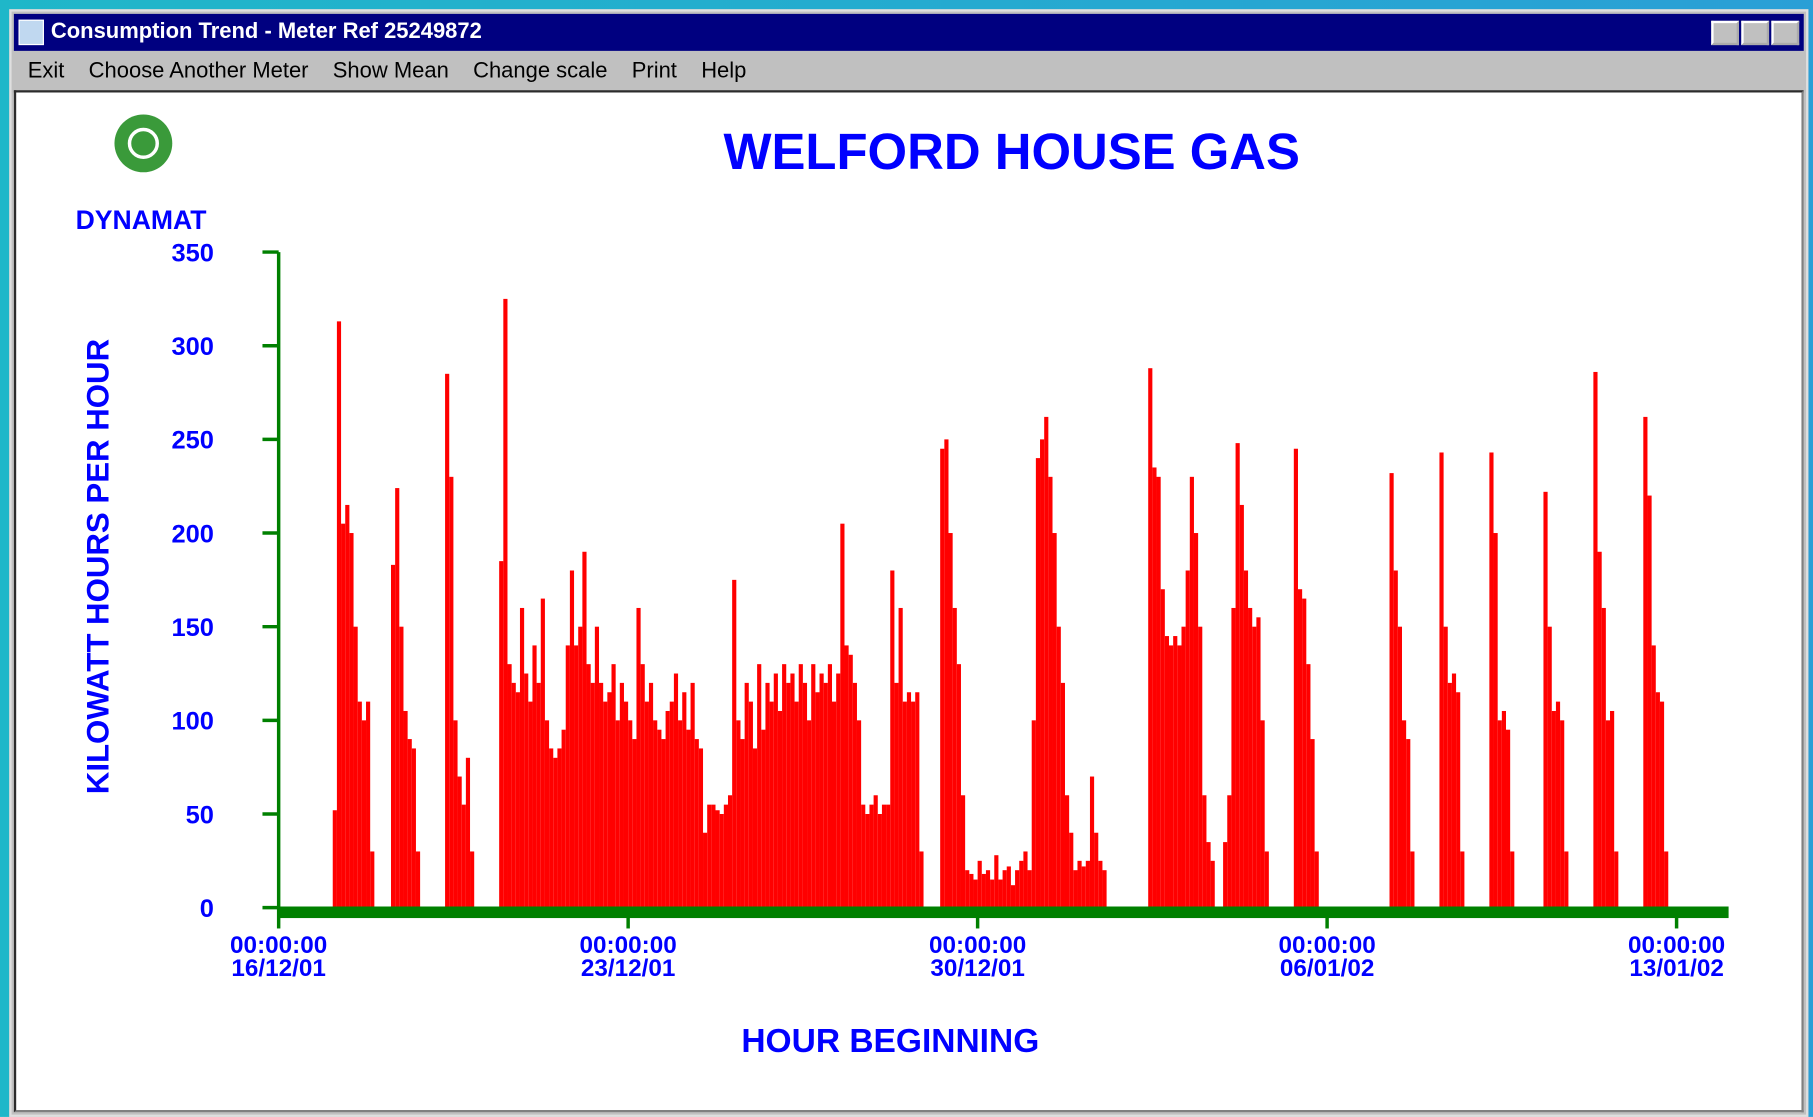 The width and height of the screenshot is (1813, 1117). Describe the element at coordinates (724, 71) in the screenshot. I see `menu-item: Help` at that location.